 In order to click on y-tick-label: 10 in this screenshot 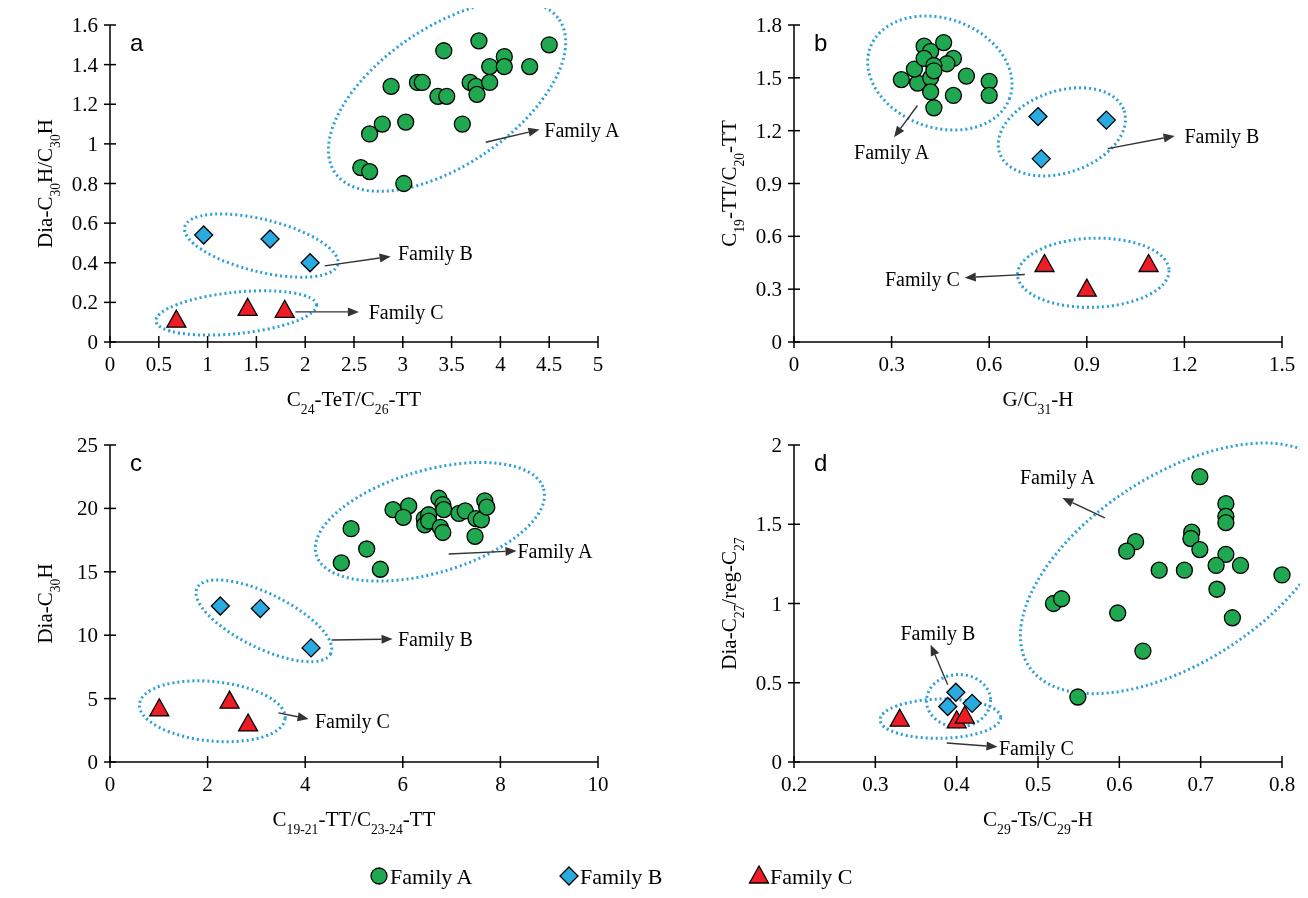, I will do `click(87, 635)`.